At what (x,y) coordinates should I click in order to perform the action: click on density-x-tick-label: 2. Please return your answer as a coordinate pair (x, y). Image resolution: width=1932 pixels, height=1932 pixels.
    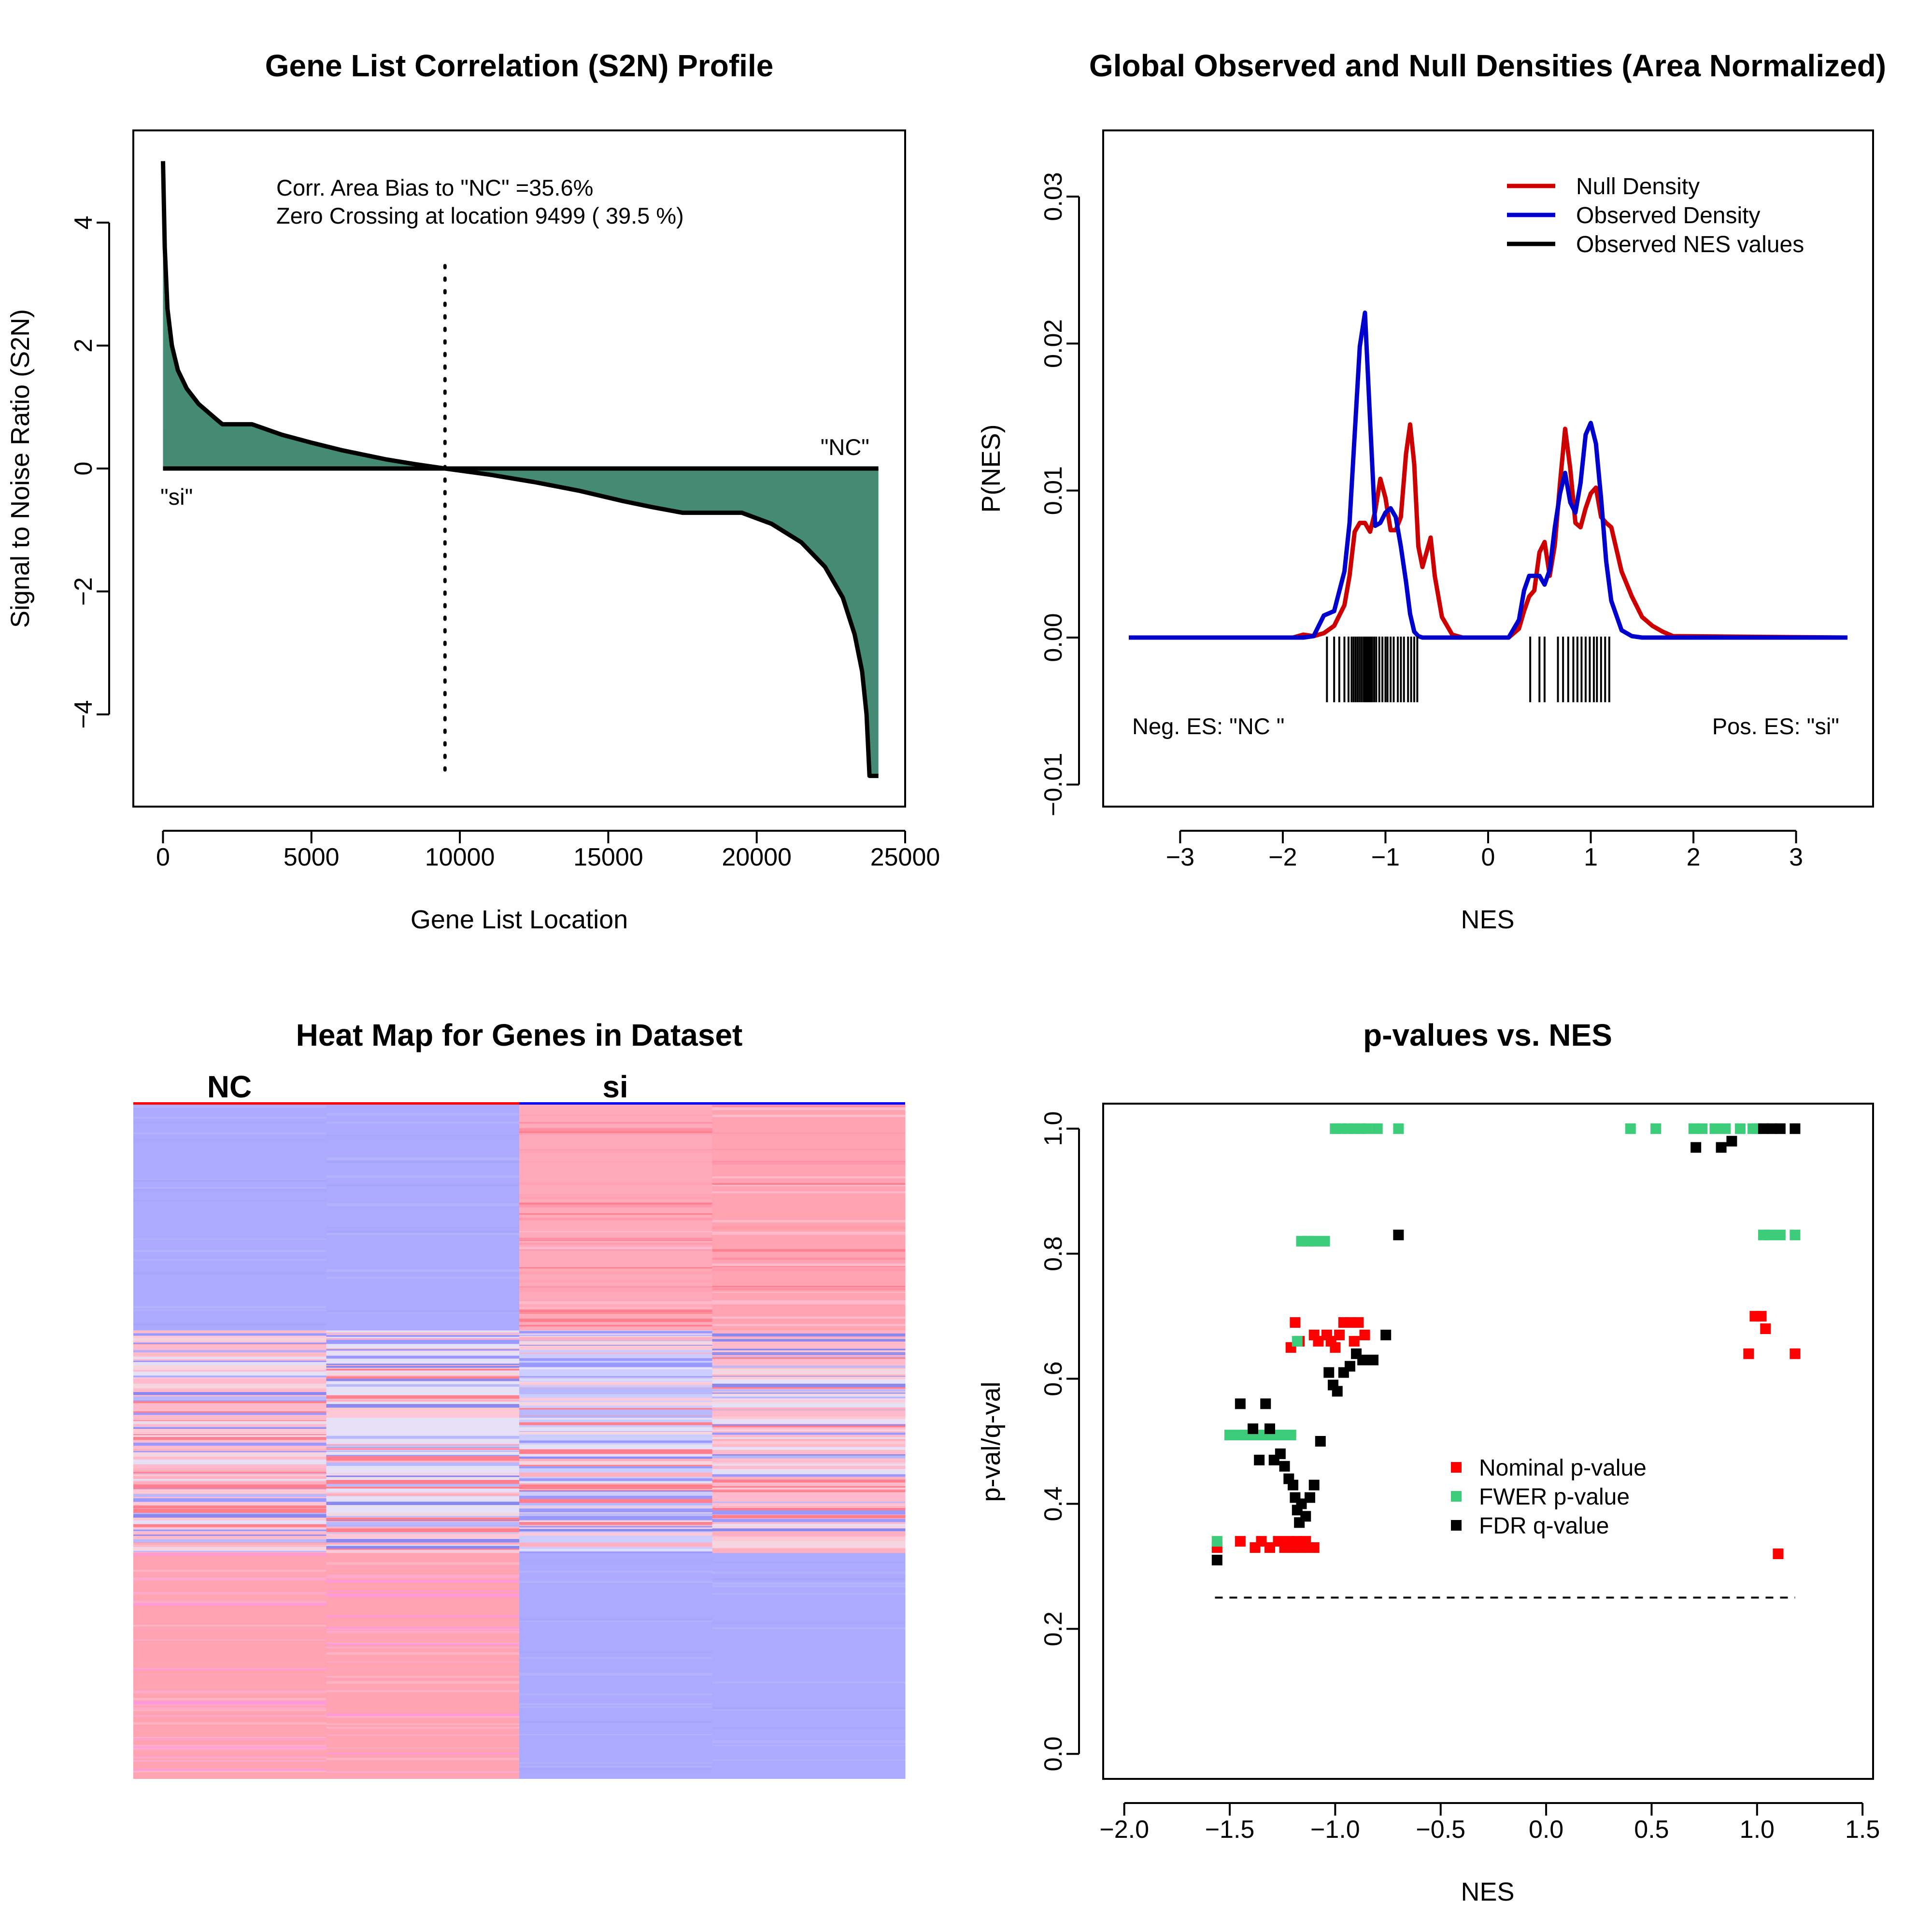
    Looking at the image, I should click on (1694, 857).